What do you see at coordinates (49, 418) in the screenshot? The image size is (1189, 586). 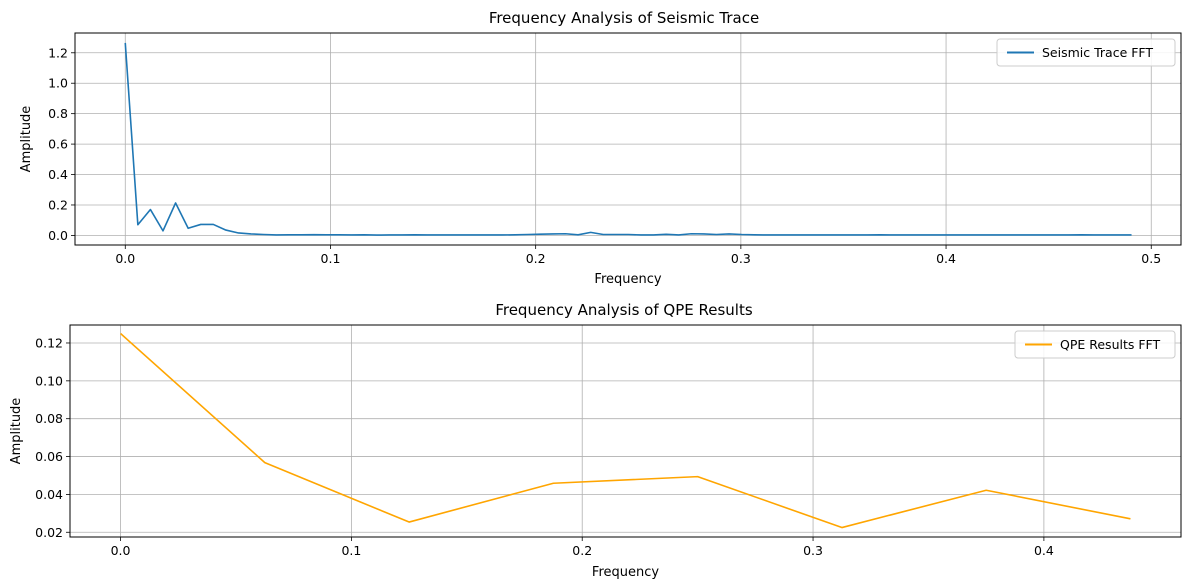 I see `y-tick-label: 0.08` at bounding box center [49, 418].